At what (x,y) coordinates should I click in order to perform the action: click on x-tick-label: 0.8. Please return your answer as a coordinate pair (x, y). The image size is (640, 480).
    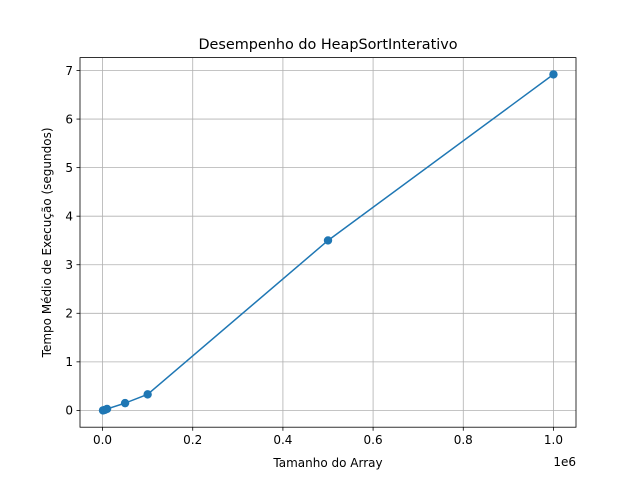
    Looking at the image, I should click on (463, 440).